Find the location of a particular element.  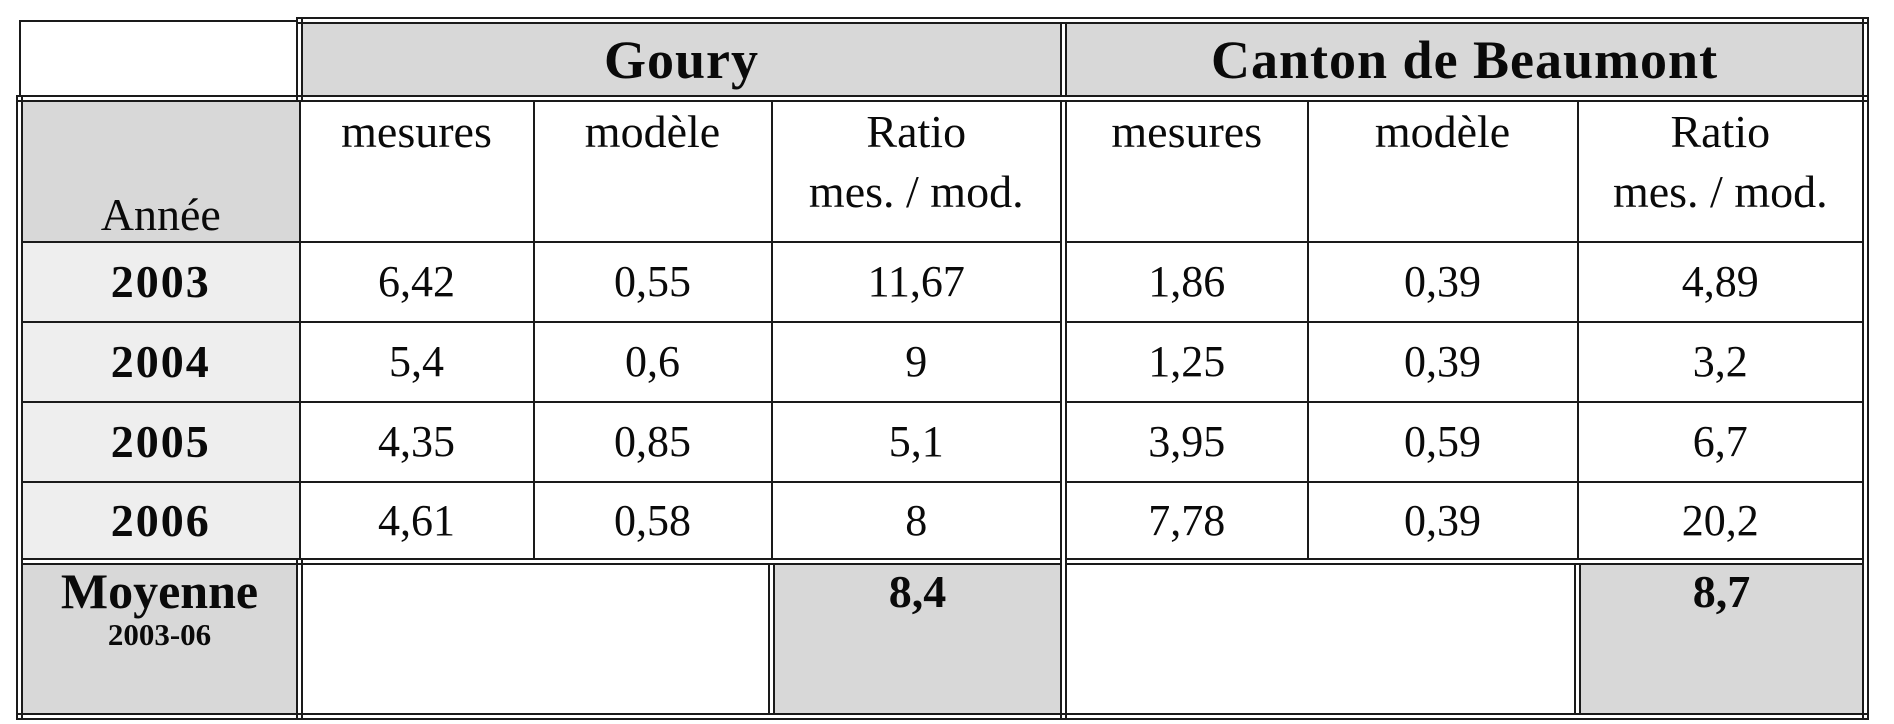

table-row-2004: 2004 5,4 0,6 9 1,25 0,39 3,2 is located at coordinates (943, 361).